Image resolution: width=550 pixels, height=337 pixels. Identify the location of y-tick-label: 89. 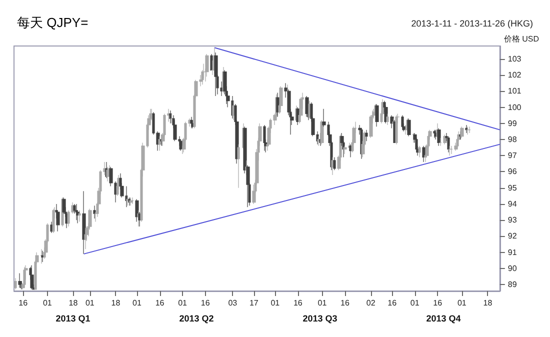
(513, 285).